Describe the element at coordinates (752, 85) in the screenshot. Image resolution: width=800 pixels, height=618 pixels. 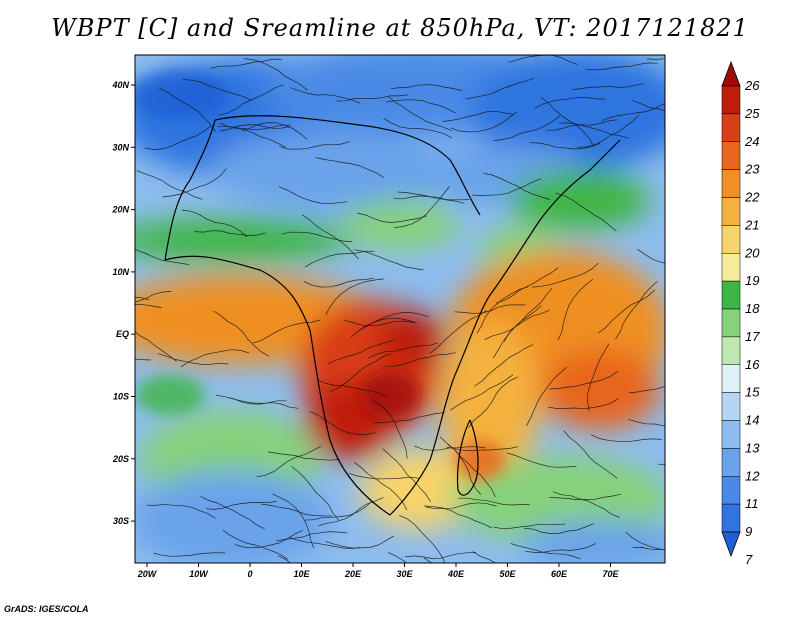
I see `colorbar-level-label: 26` at that location.